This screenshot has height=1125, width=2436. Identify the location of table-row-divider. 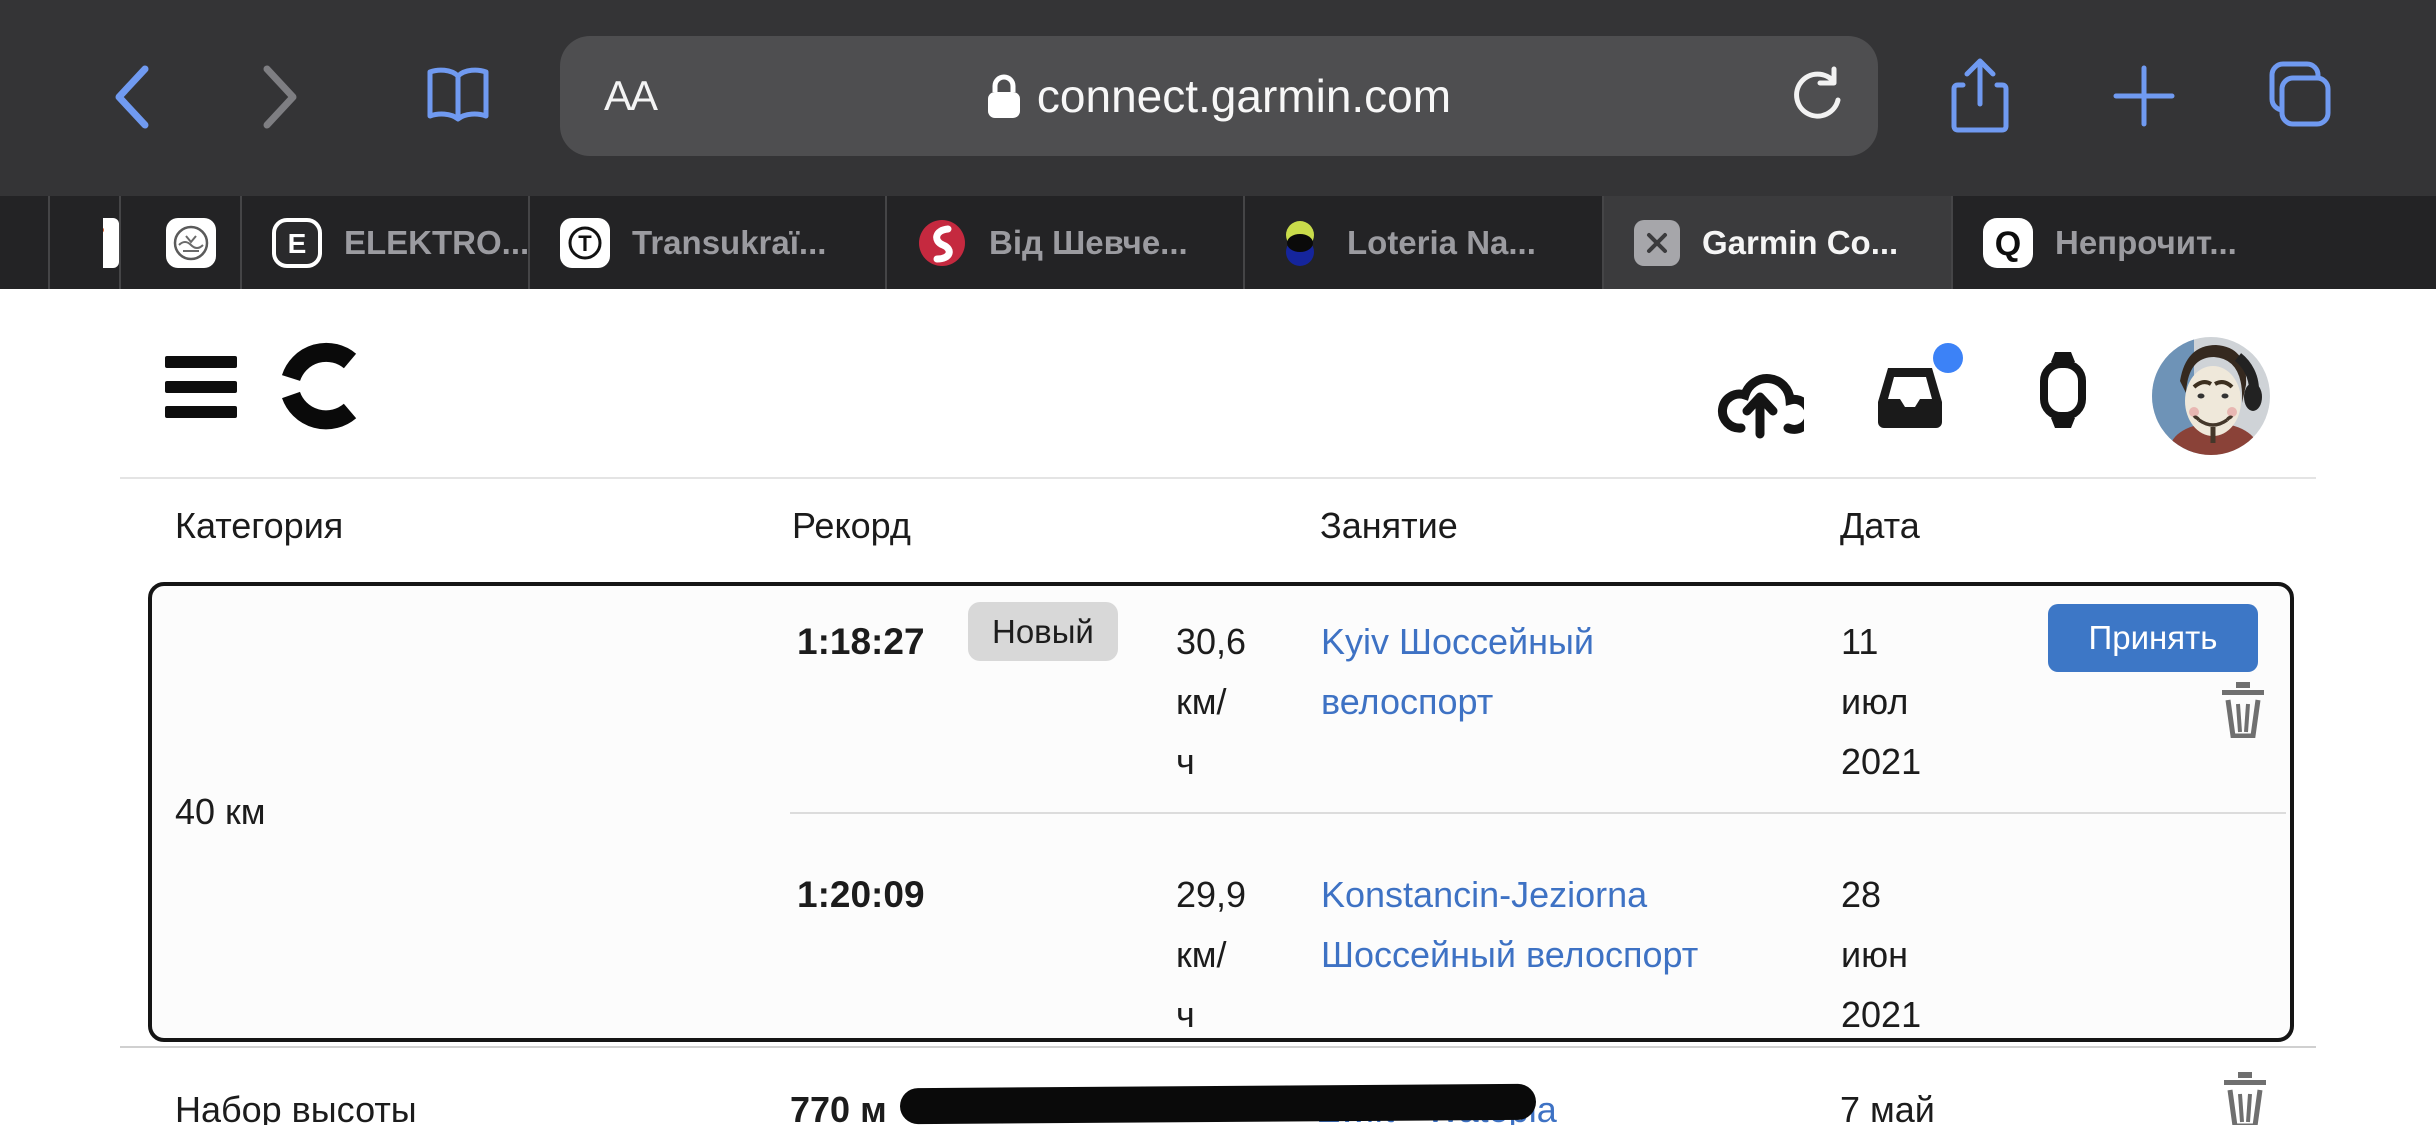
(1218, 1047).